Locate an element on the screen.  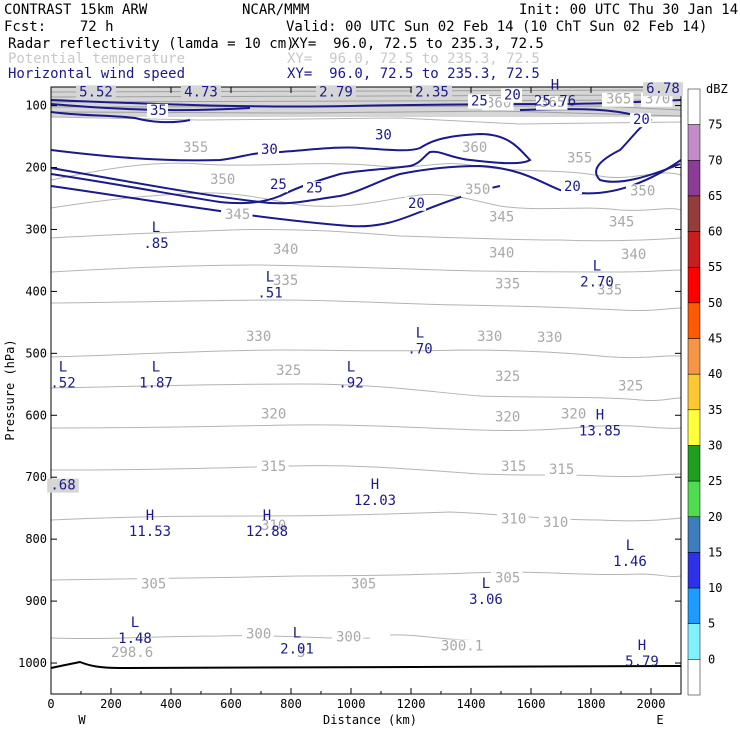
extrema-value: 12.88 is located at coordinates (267, 532).